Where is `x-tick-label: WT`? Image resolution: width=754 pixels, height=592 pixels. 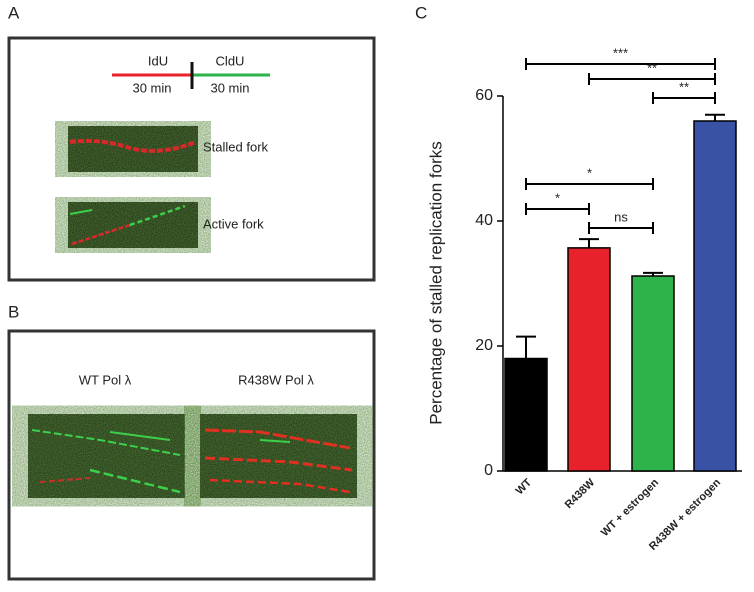 x-tick-label: WT is located at coordinates (524, 486).